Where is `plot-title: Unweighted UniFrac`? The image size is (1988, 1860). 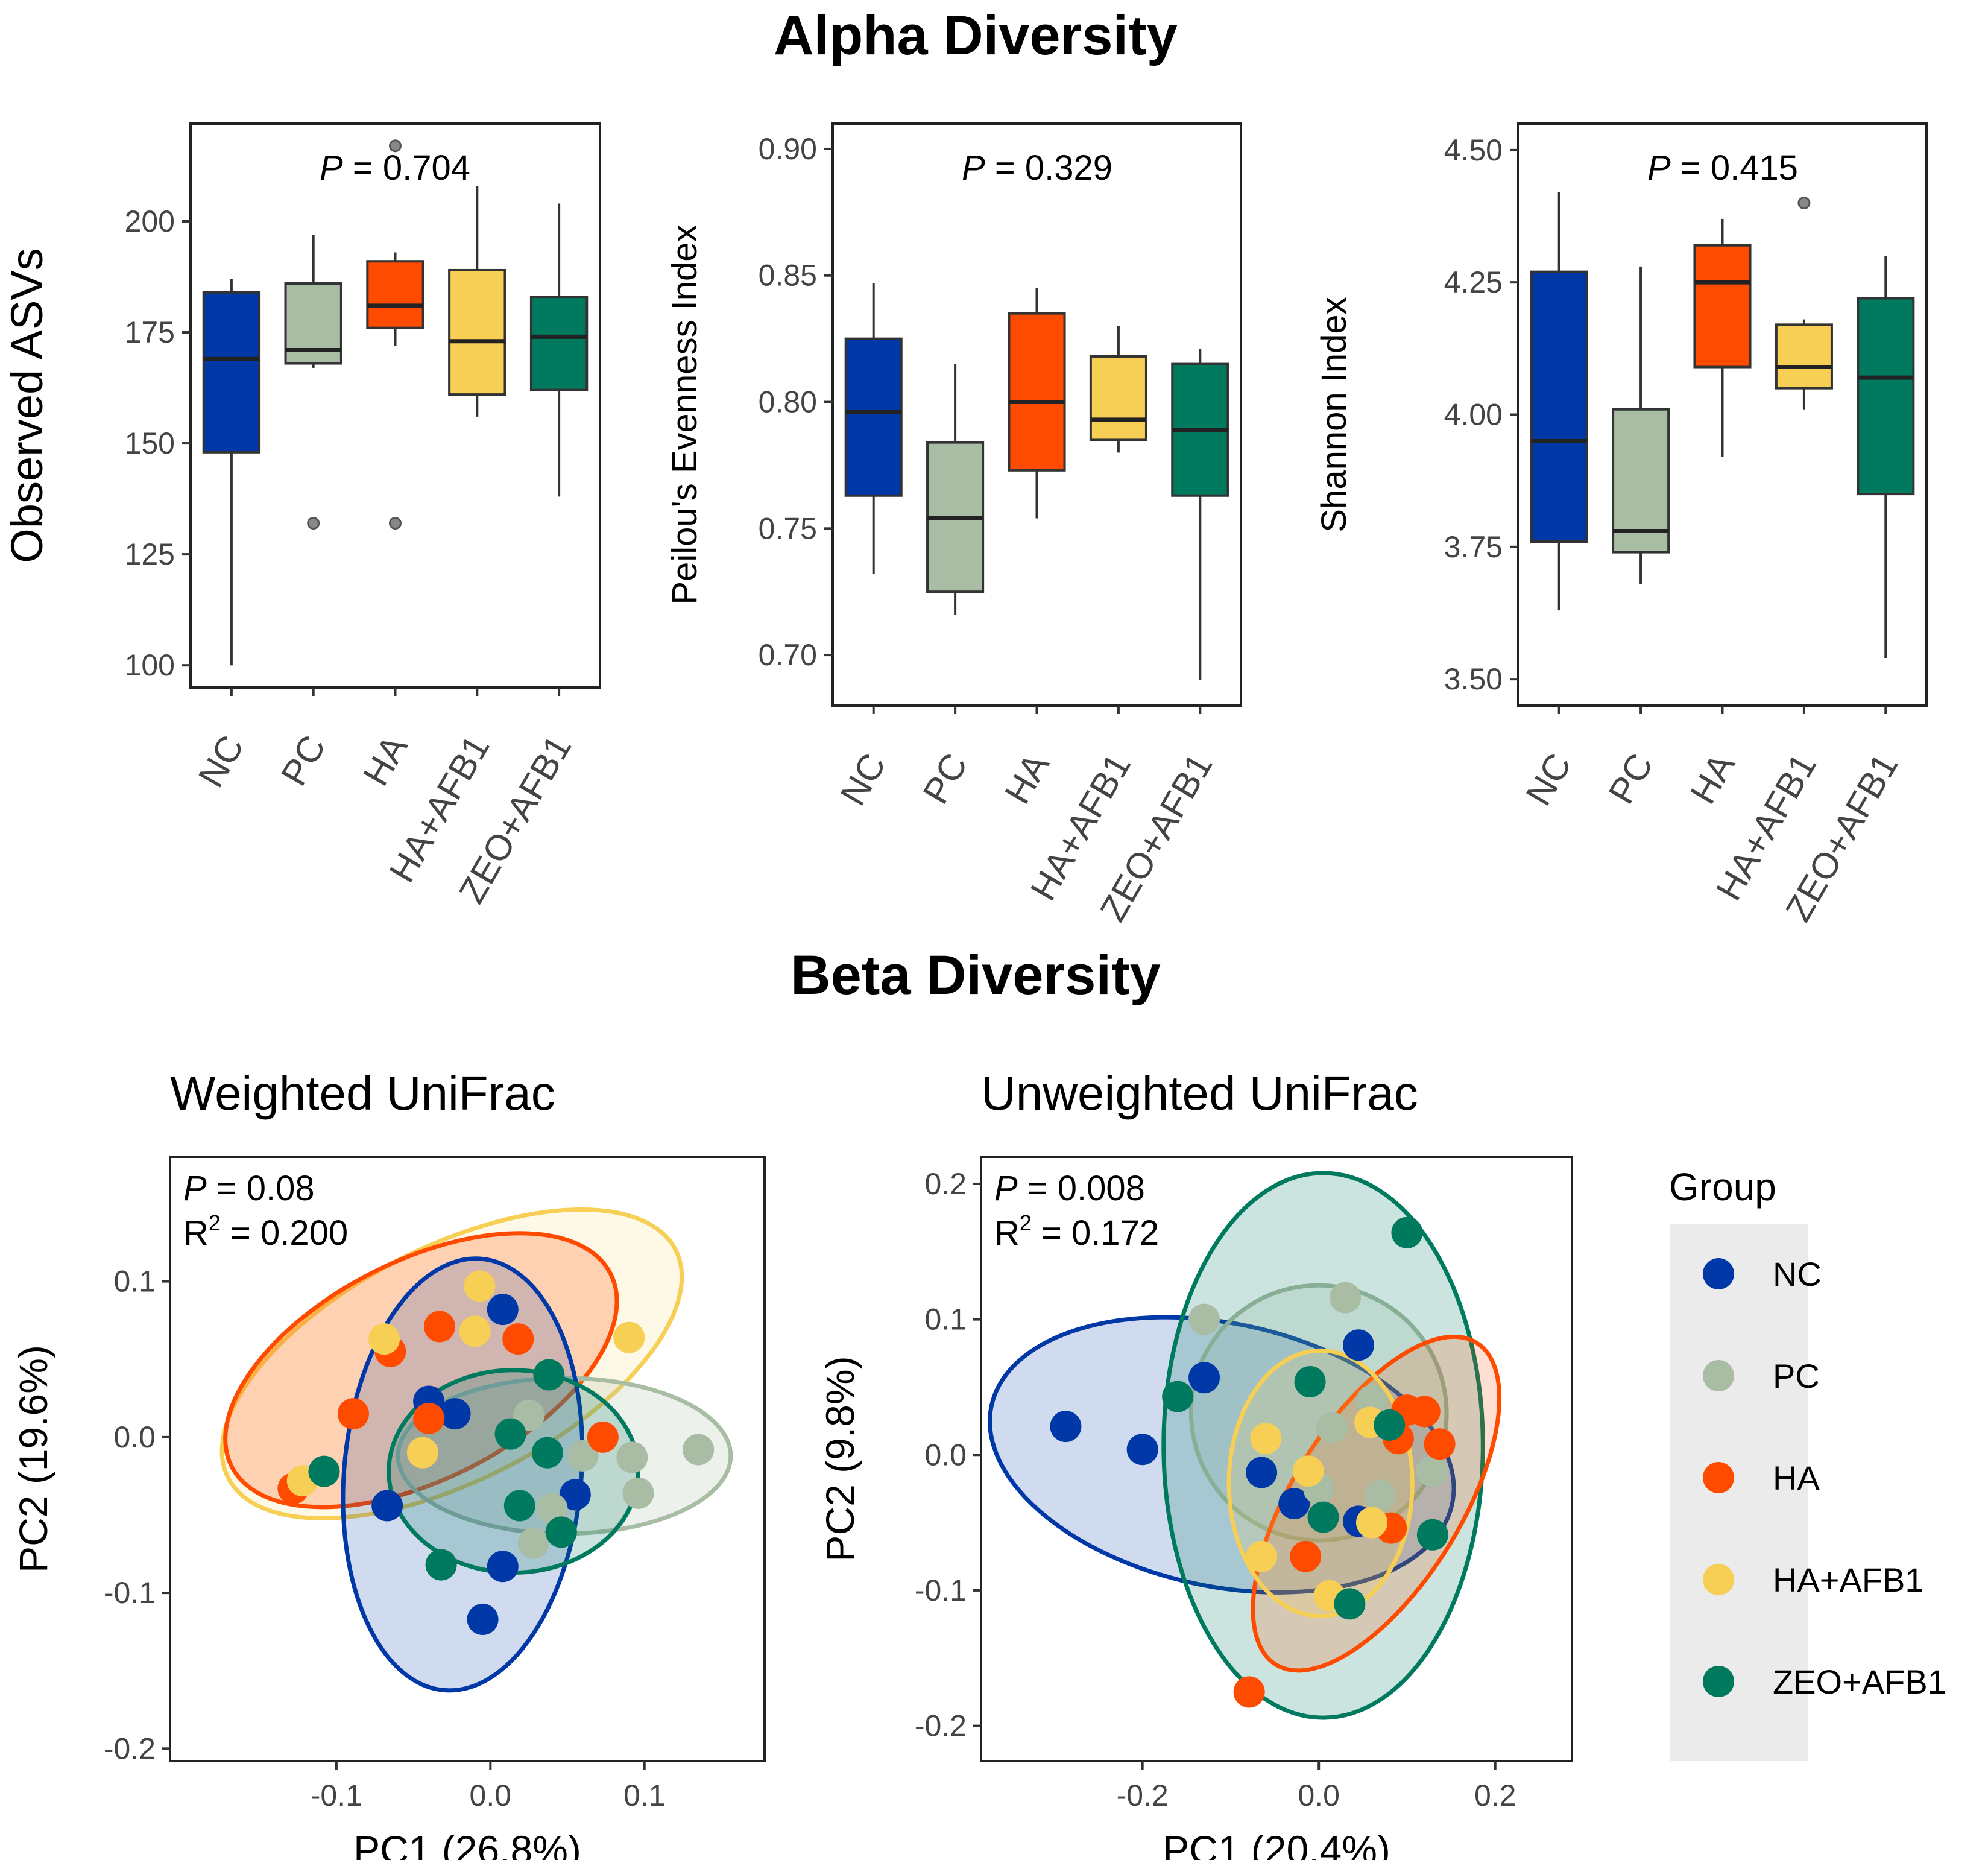 plot-title: Unweighted UniFrac is located at coordinates (1199, 1093).